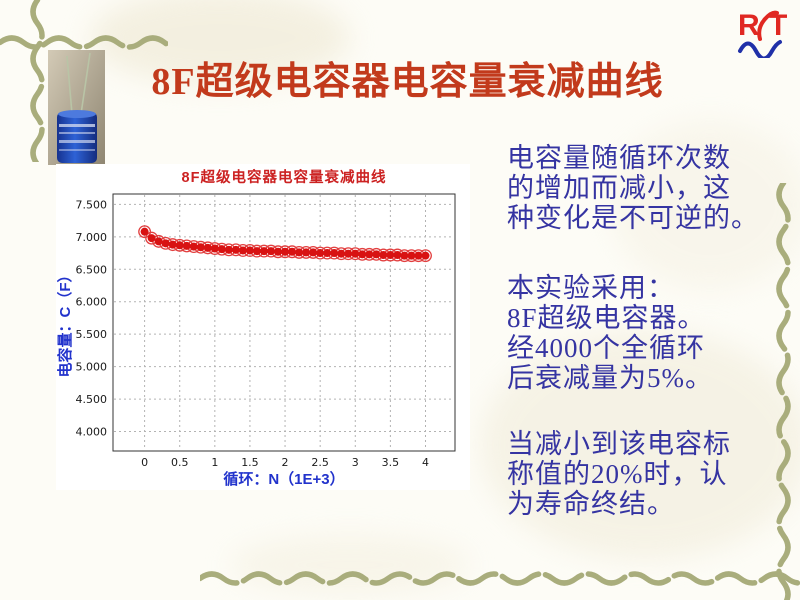 The height and width of the screenshot is (600, 800). What do you see at coordinates (610, 378) in the screenshot?
I see `text-line: 后衰减量为5%。` at bounding box center [610, 378].